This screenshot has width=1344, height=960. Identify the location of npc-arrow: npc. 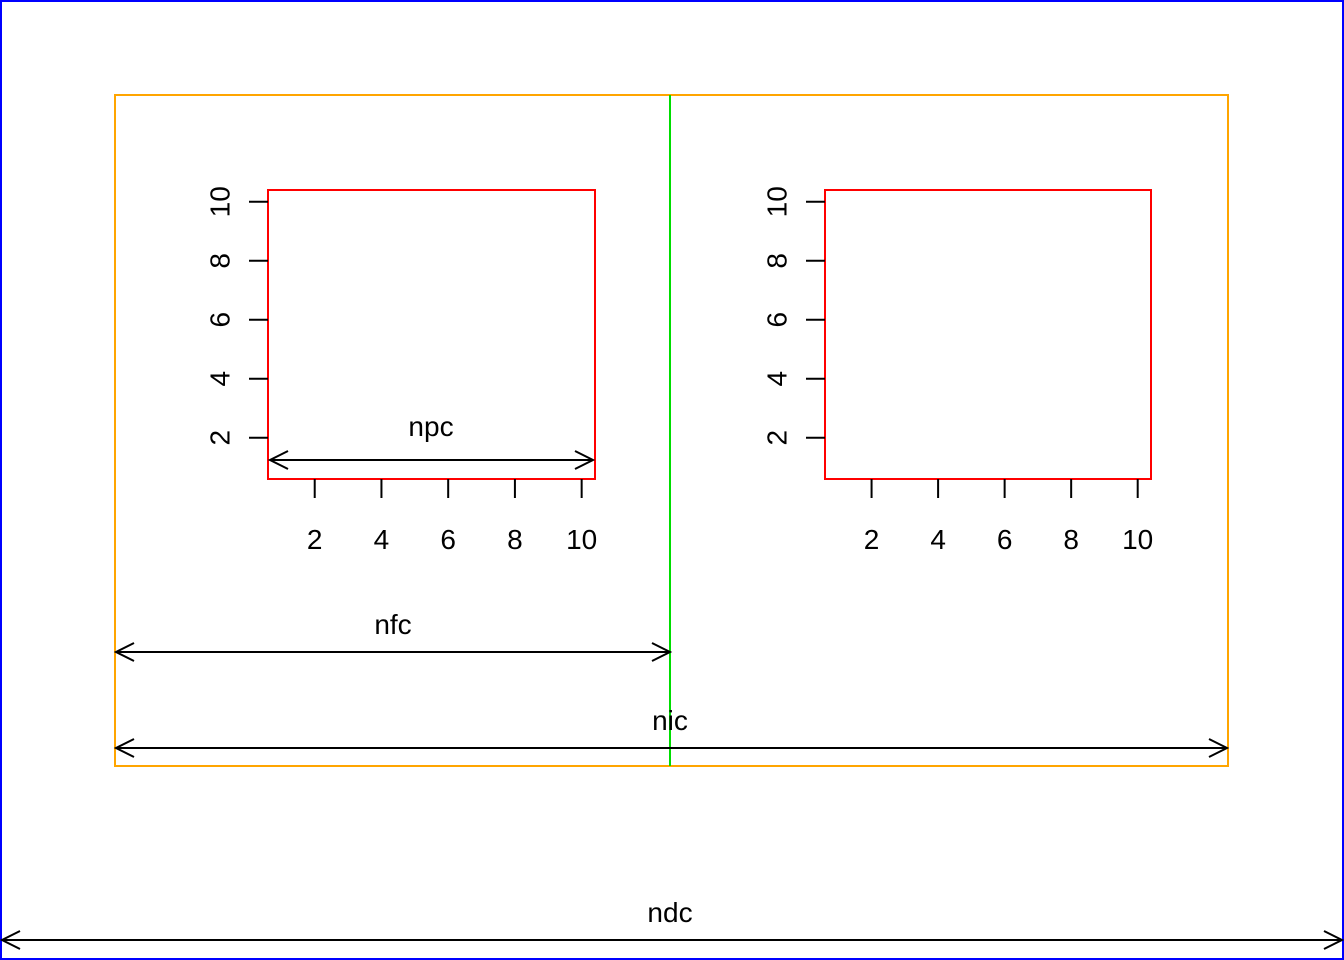
(431, 440).